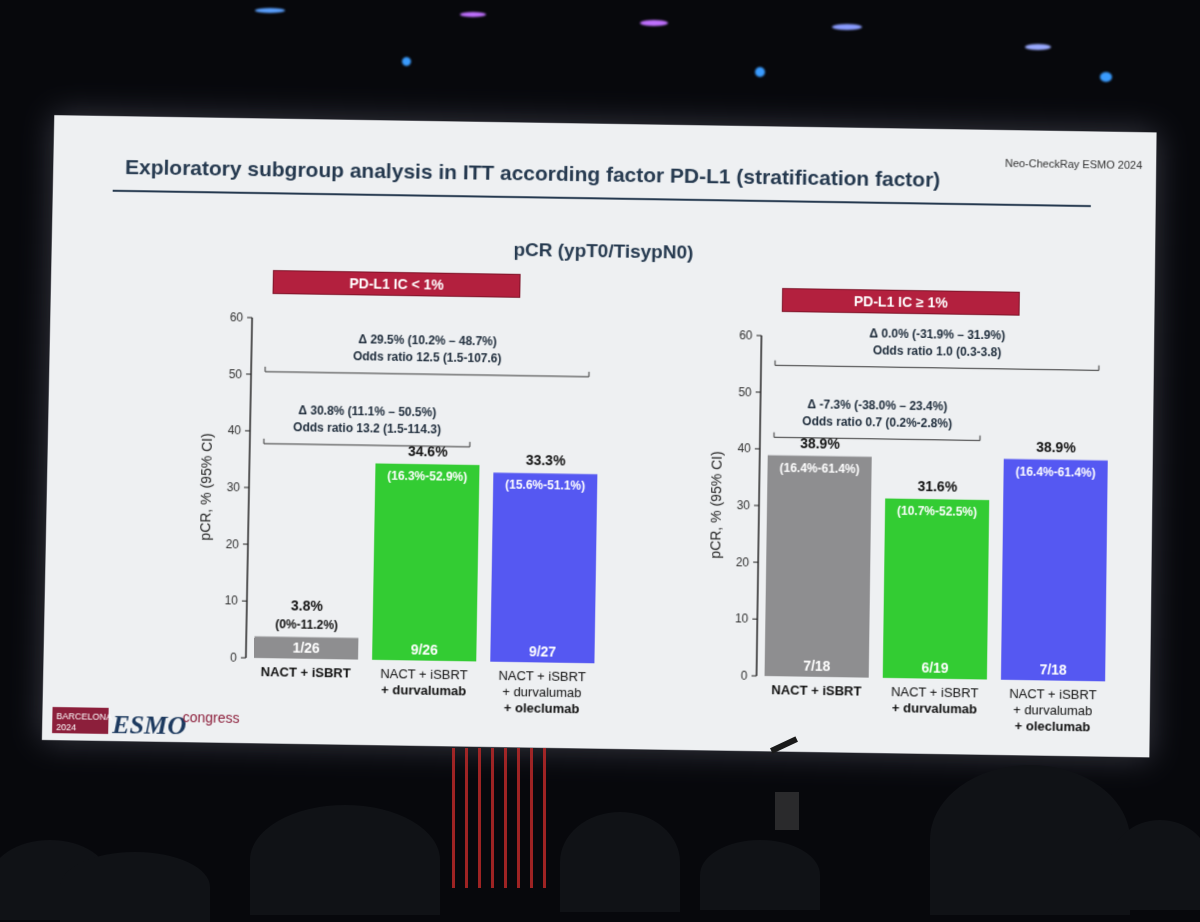 This screenshot has width=1200, height=922. I want to click on esmo-logo: BARCELONA 2024 ESMO congress, so click(152, 720).